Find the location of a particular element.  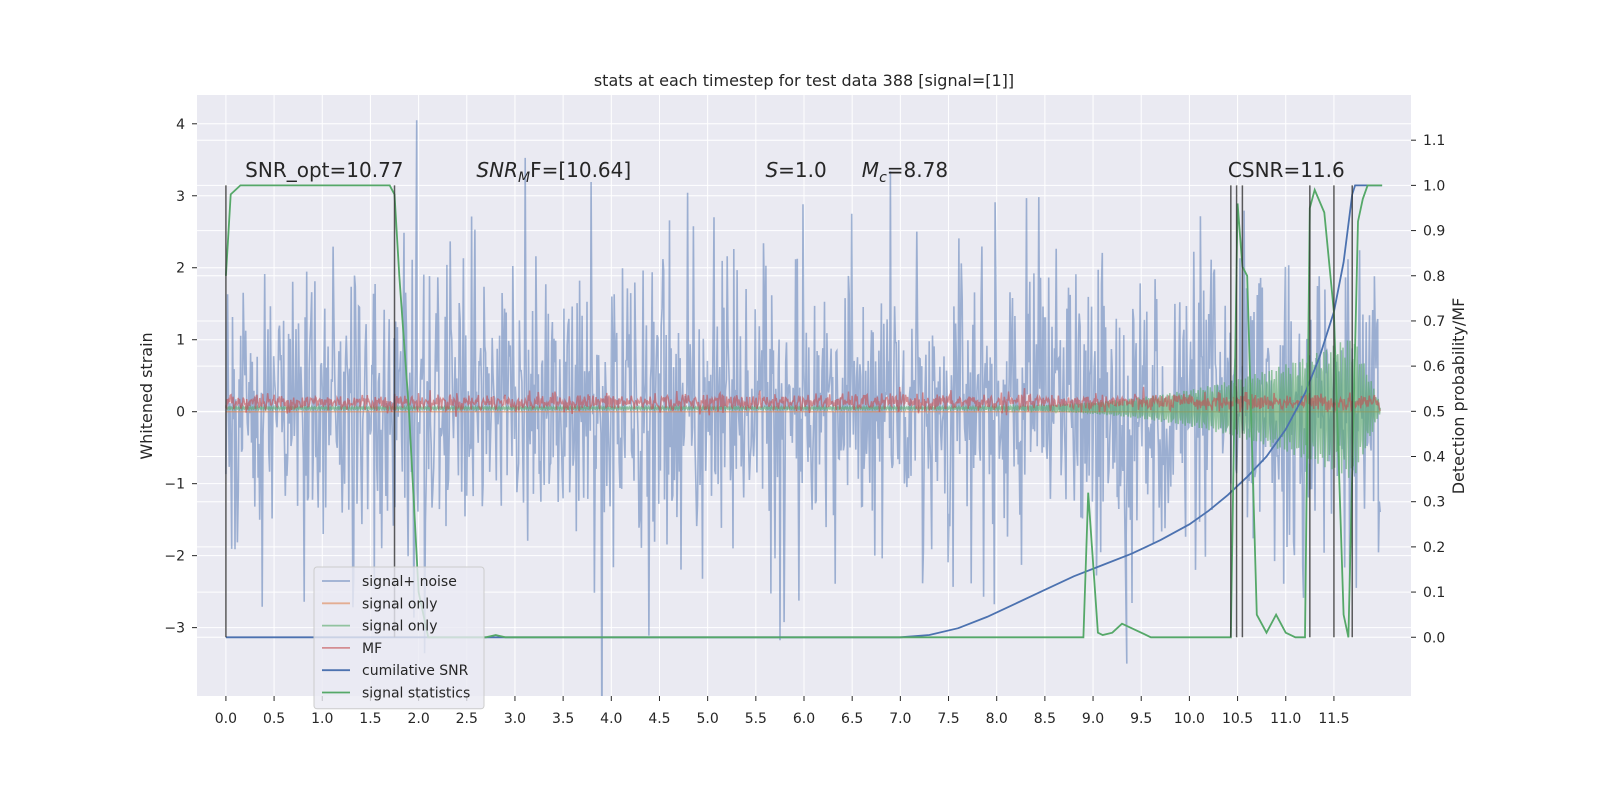

series-mf-line is located at coordinates (803, 401).